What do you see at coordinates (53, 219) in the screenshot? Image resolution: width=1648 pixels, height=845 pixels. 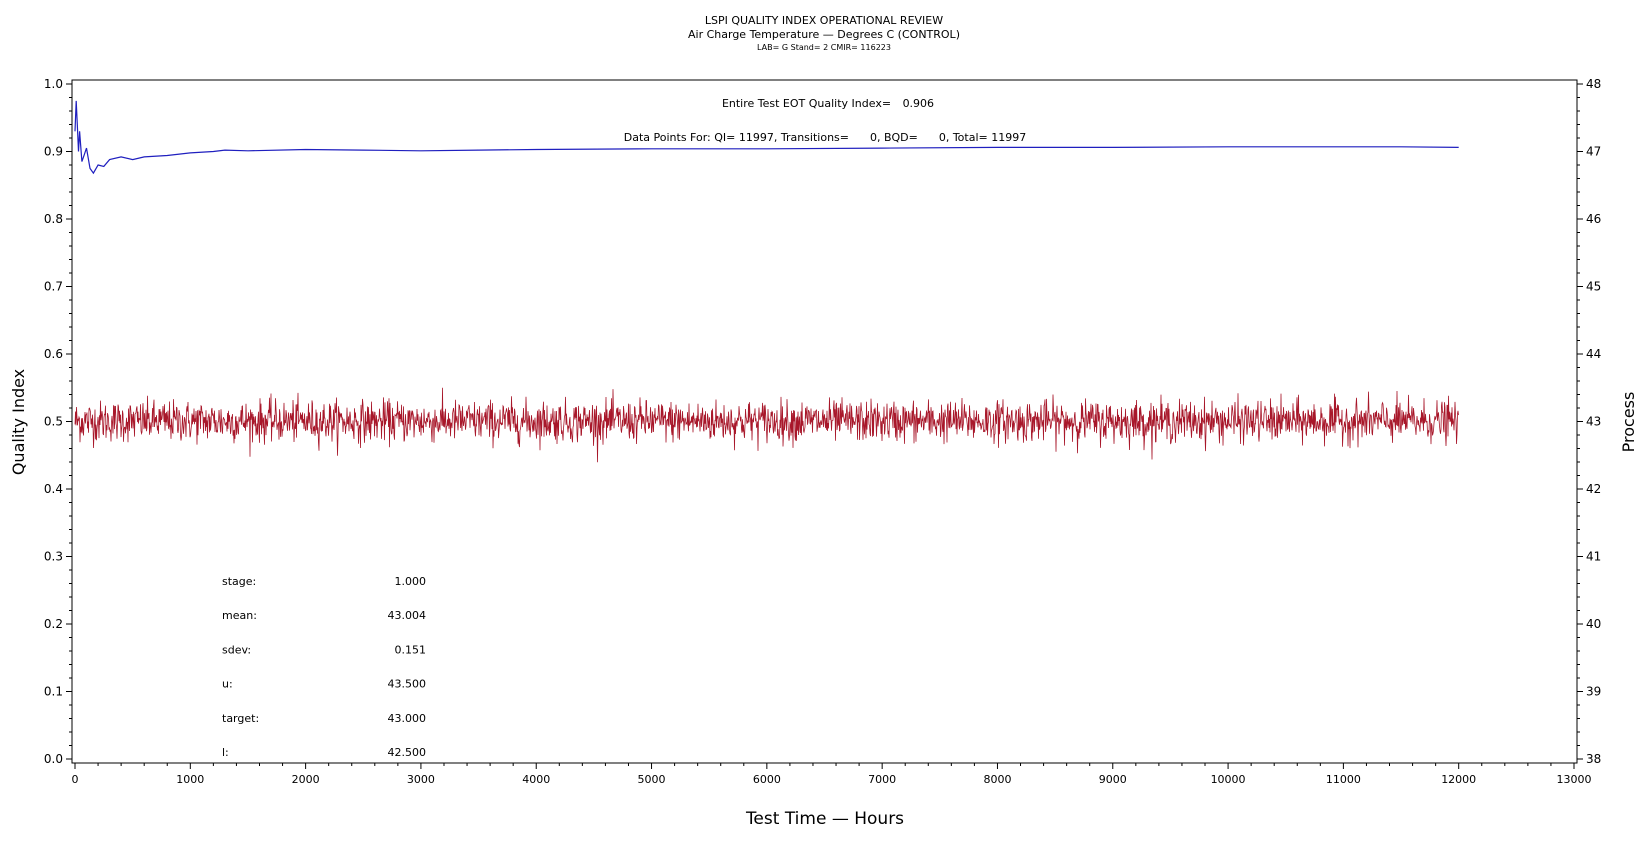 I see `y-tick-label: 0.8` at bounding box center [53, 219].